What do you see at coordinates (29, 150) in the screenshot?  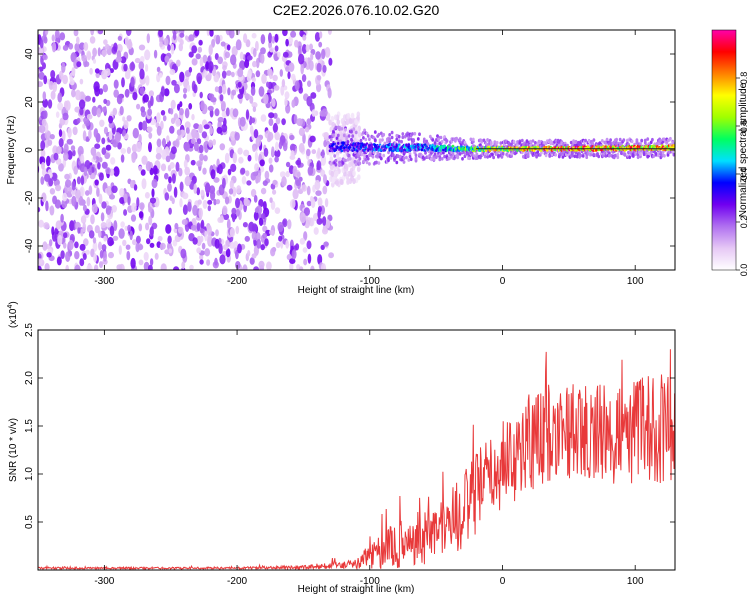 I see `y-tick-label: 0` at bounding box center [29, 150].